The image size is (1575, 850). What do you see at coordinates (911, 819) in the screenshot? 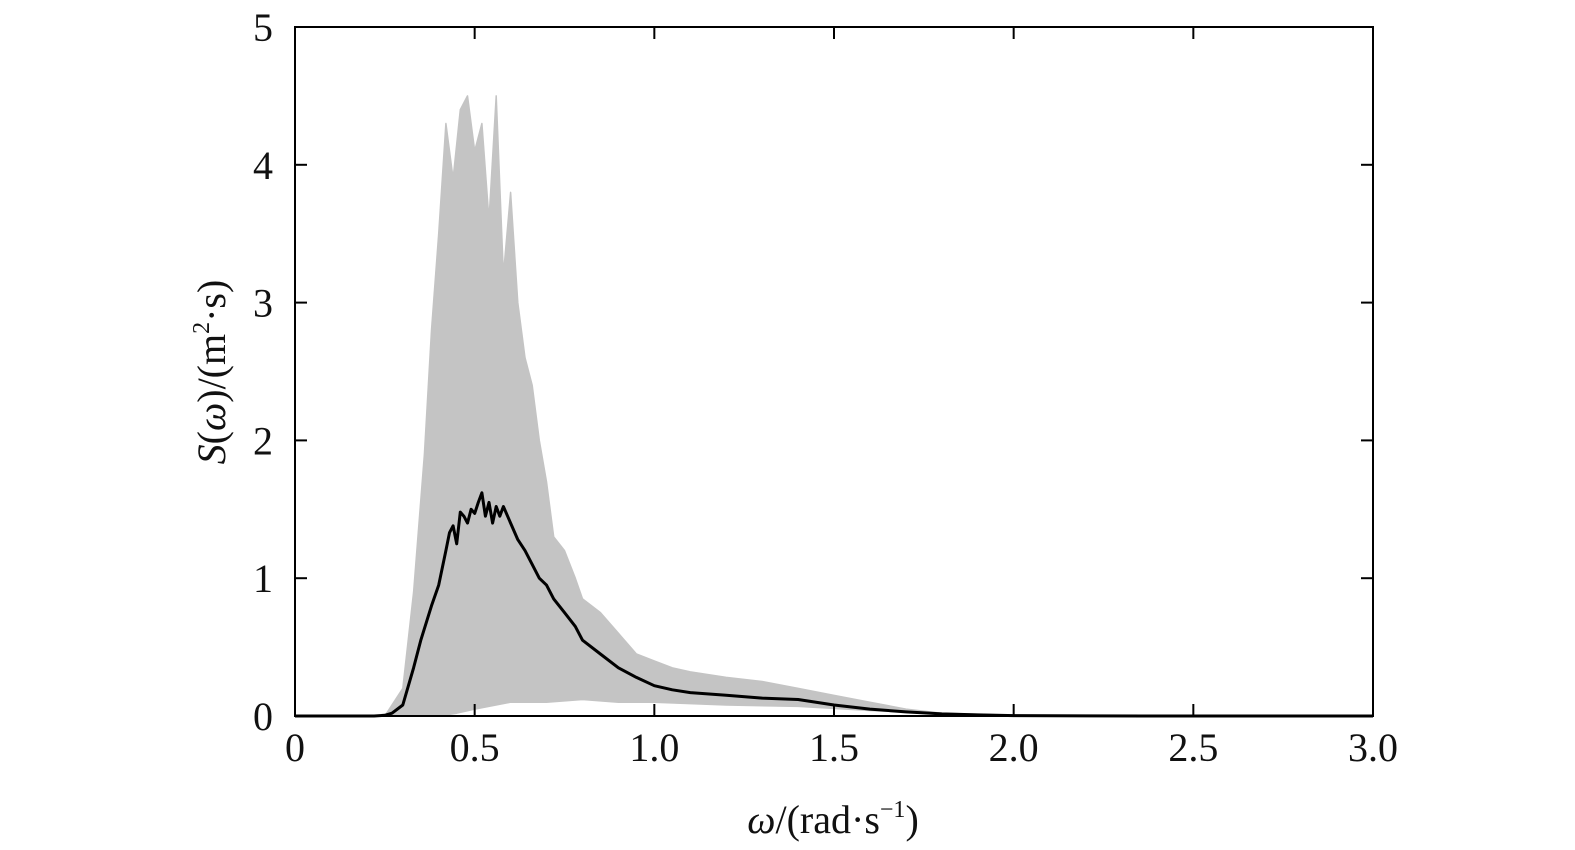
I see `x-axis-label-close: )` at bounding box center [911, 819].